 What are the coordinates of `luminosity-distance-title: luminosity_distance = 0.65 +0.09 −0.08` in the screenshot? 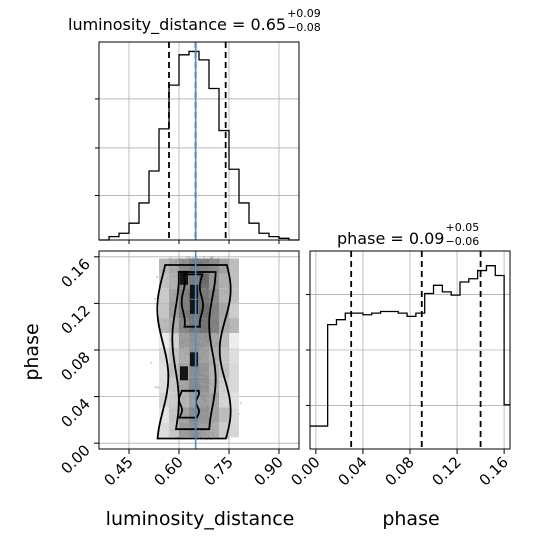 It's located at (195, 20).